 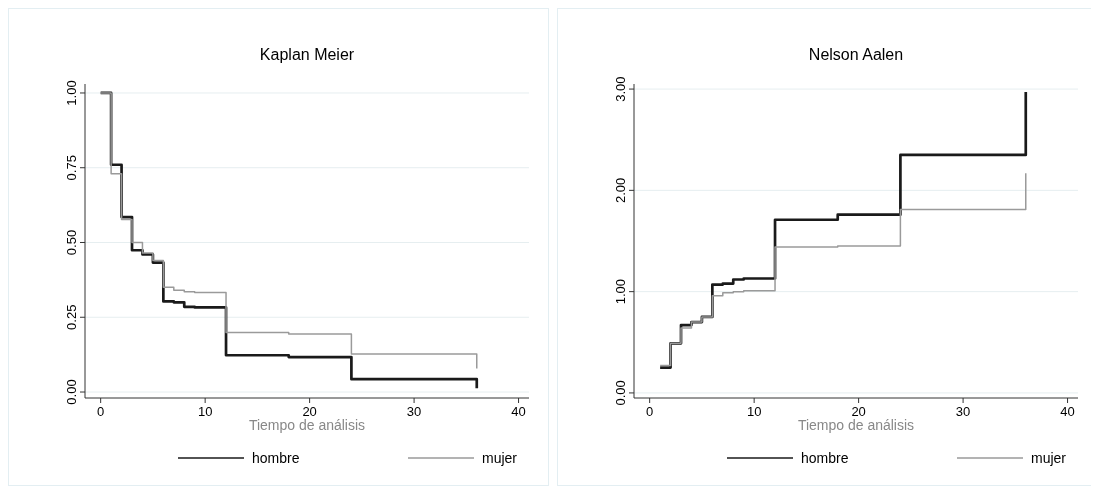 What do you see at coordinates (71, 317) in the screenshot?
I see `y-tick-label: 0.25` at bounding box center [71, 317].